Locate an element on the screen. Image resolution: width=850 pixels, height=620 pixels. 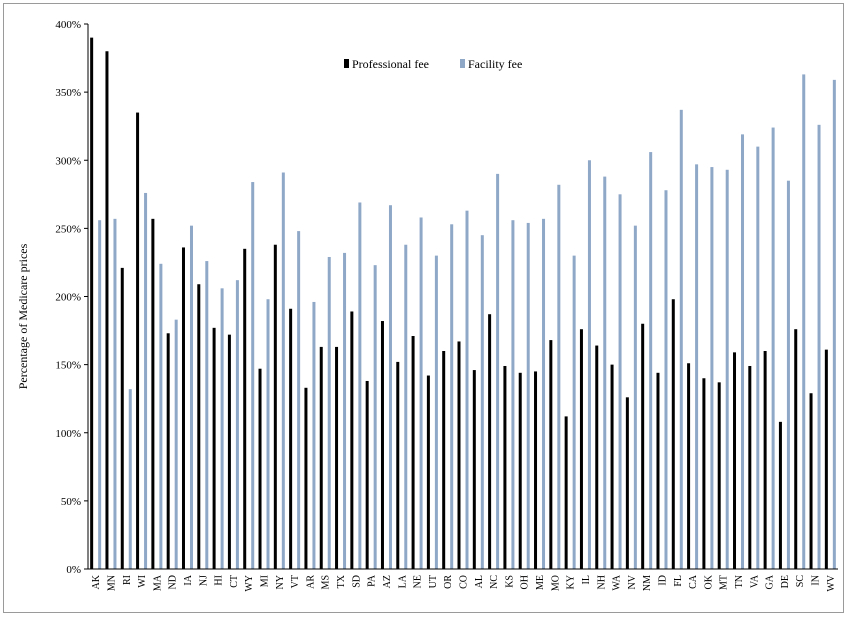
x-tick-label-nv: NV is located at coordinates (632, 581).